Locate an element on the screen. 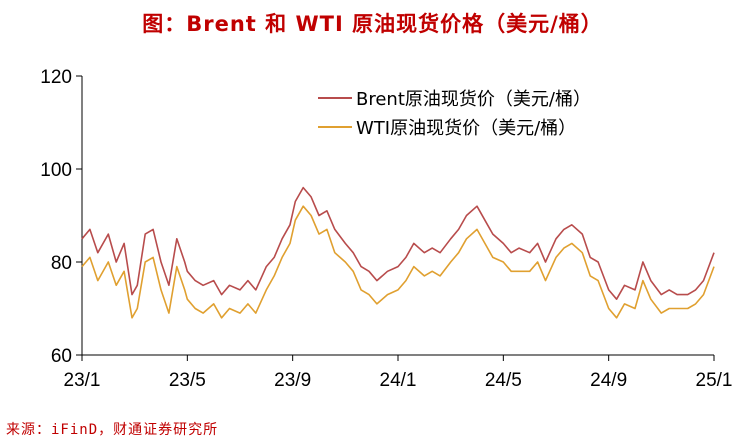 This screenshot has width=745, height=444. x-tick-label: 25/1 is located at coordinates (714, 380).